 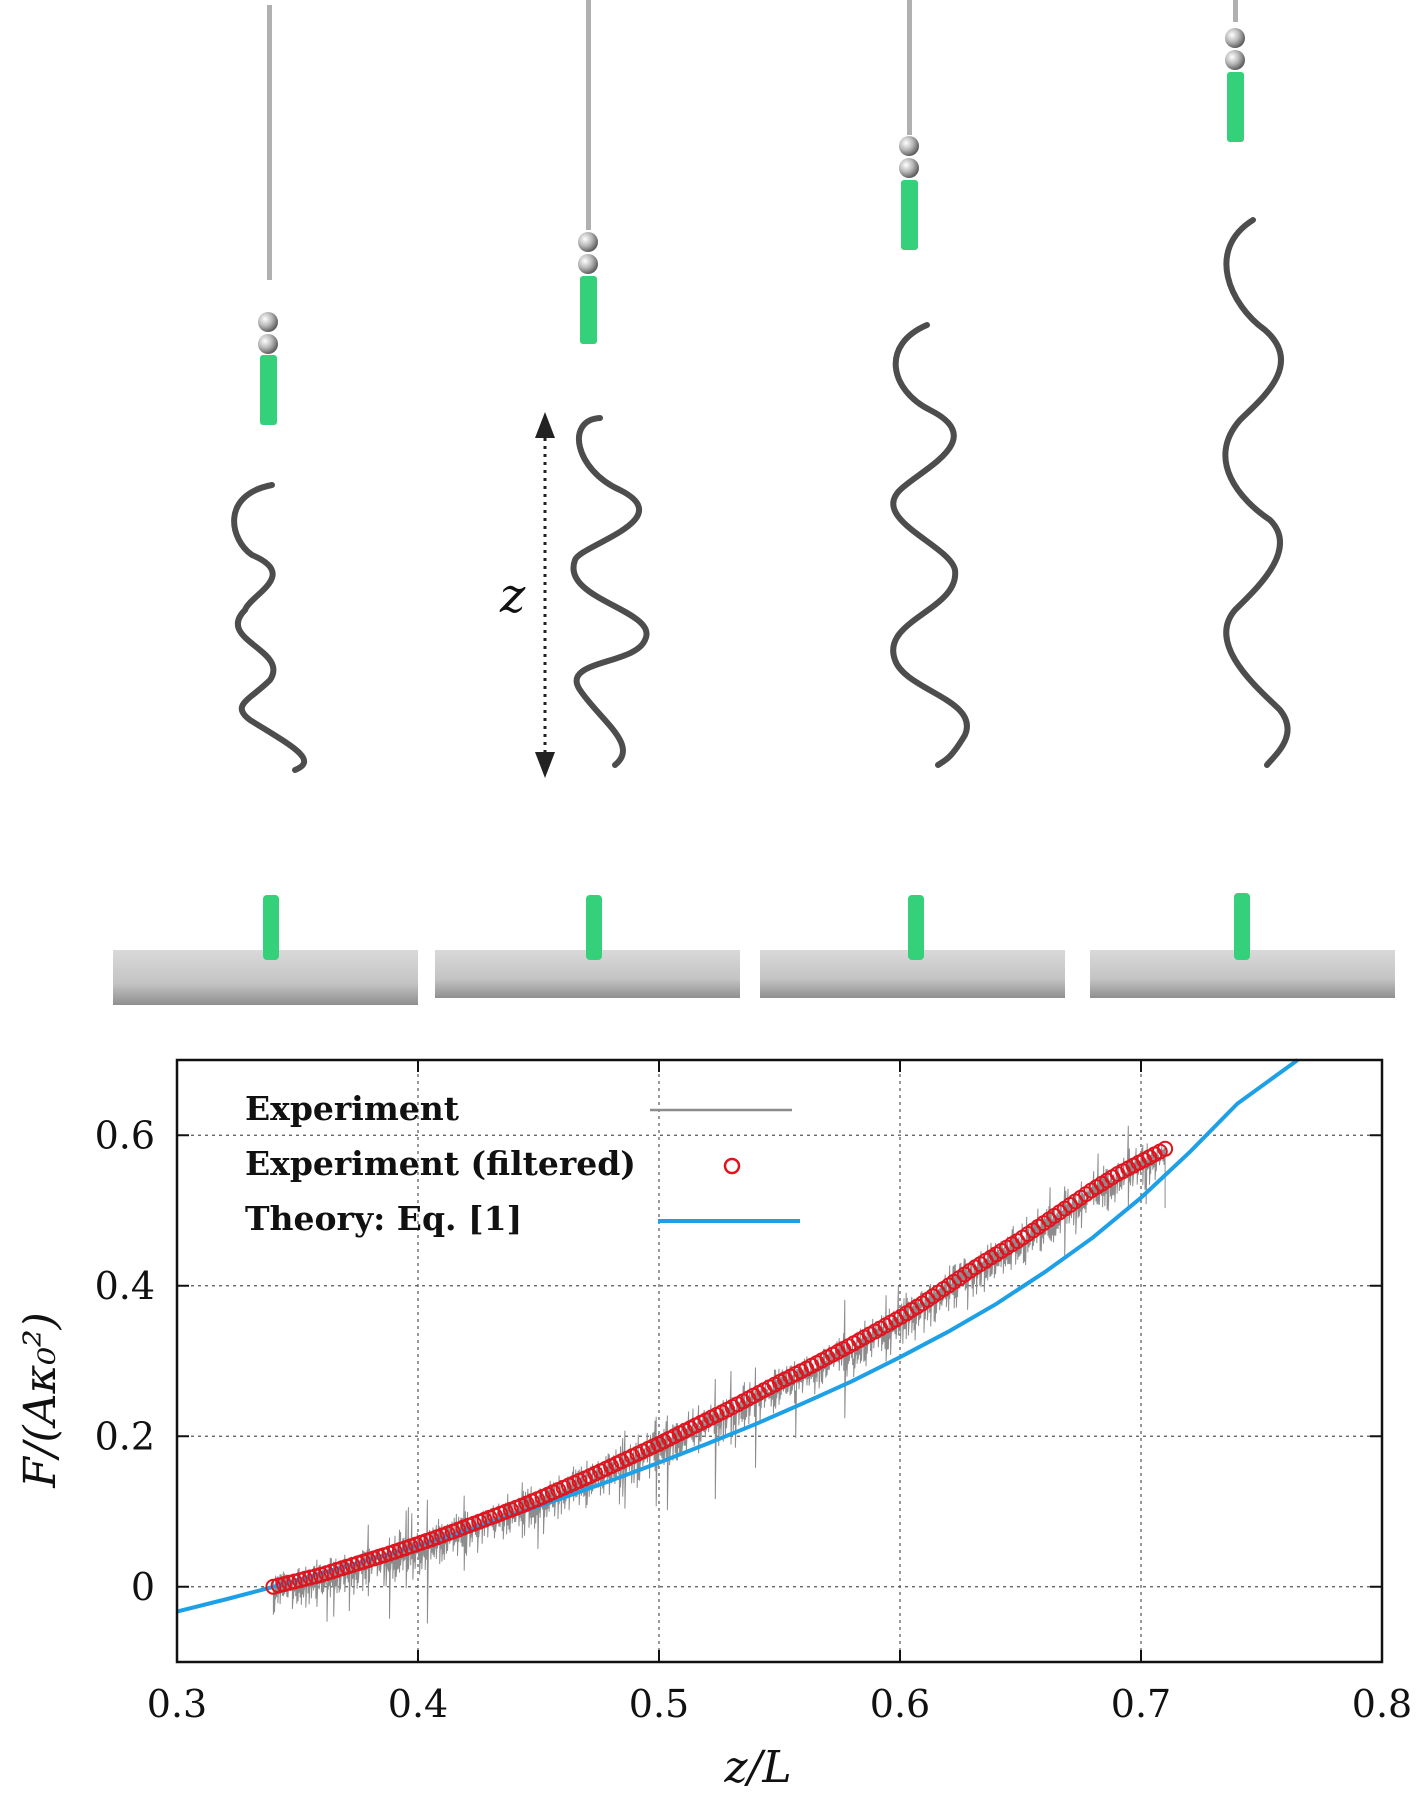 I want to click on x-axis-title: z/L, so click(x=757, y=1767).